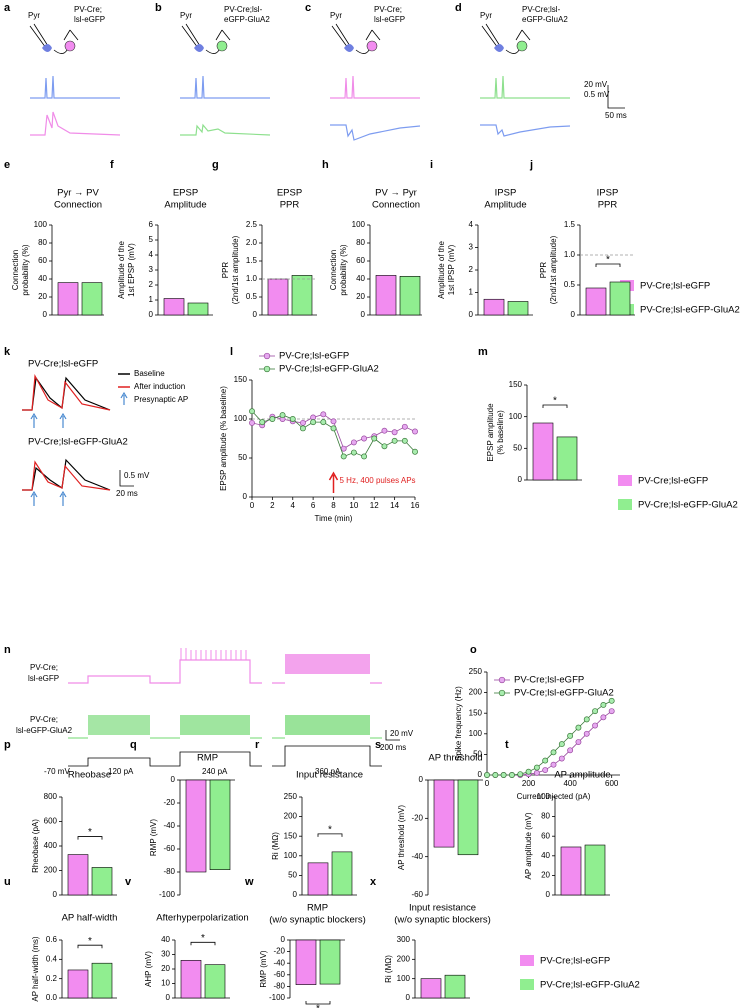 The image size is (743, 1008). What do you see at coordinates (404, 978) in the screenshot?
I see `y-tick-label: 100` at bounding box center [404, 978].